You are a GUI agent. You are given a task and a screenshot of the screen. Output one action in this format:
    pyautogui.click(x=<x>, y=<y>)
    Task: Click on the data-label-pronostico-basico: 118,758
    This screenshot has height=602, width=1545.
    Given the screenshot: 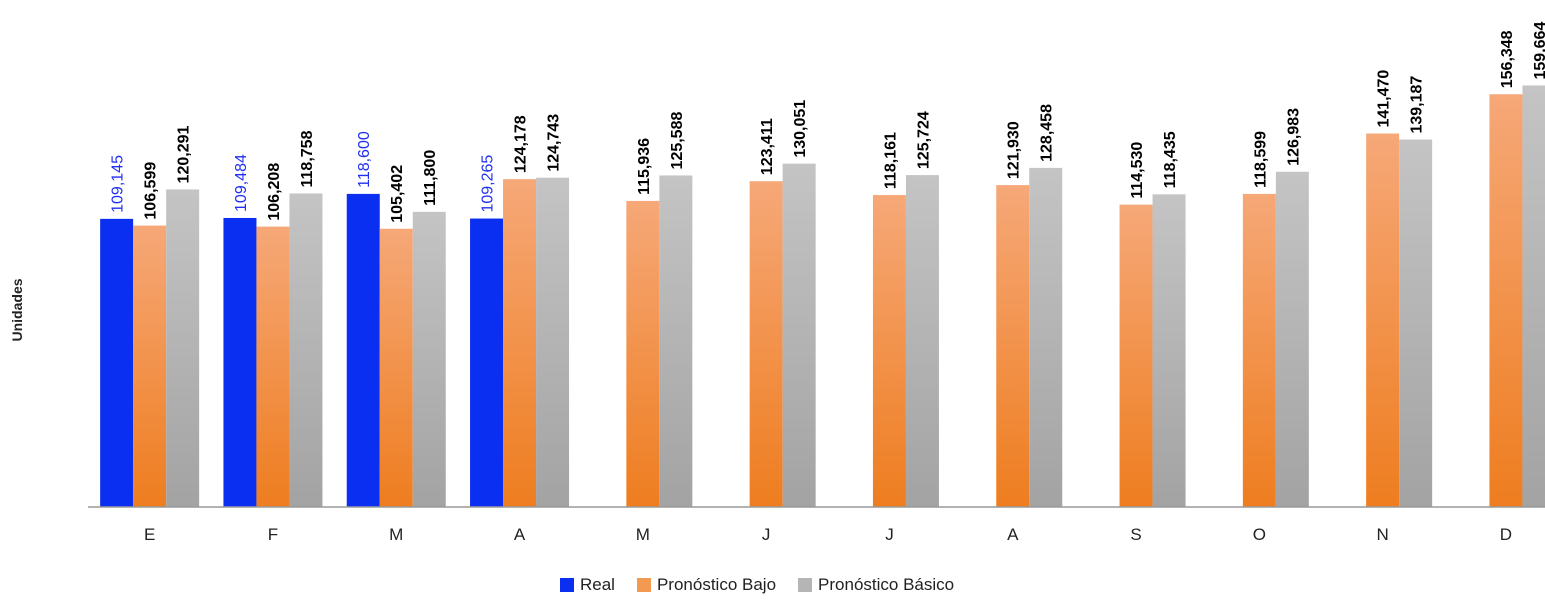 What is the action you would take?
    pyautogui.click(x=307, y=158)
    